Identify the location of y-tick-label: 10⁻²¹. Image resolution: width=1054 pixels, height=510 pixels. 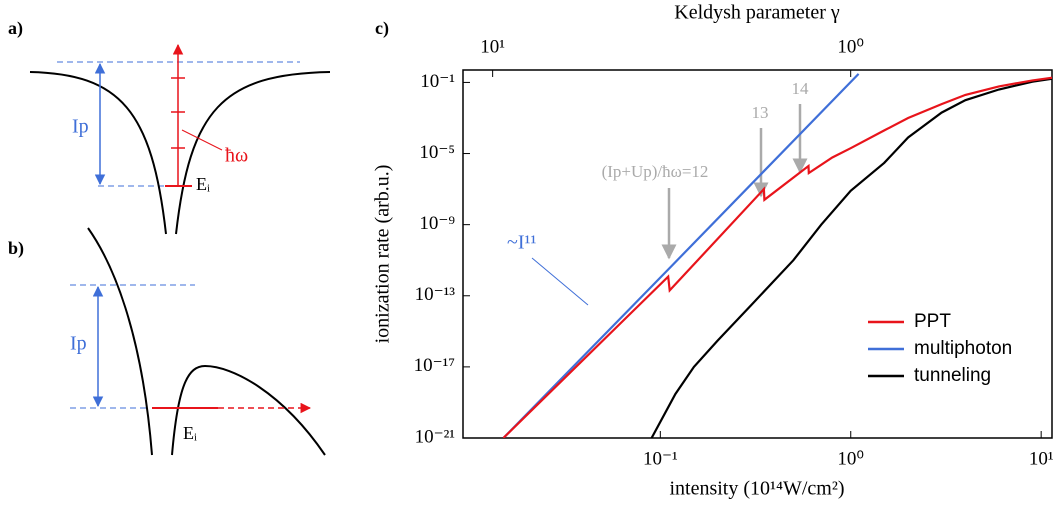
(435, 436).